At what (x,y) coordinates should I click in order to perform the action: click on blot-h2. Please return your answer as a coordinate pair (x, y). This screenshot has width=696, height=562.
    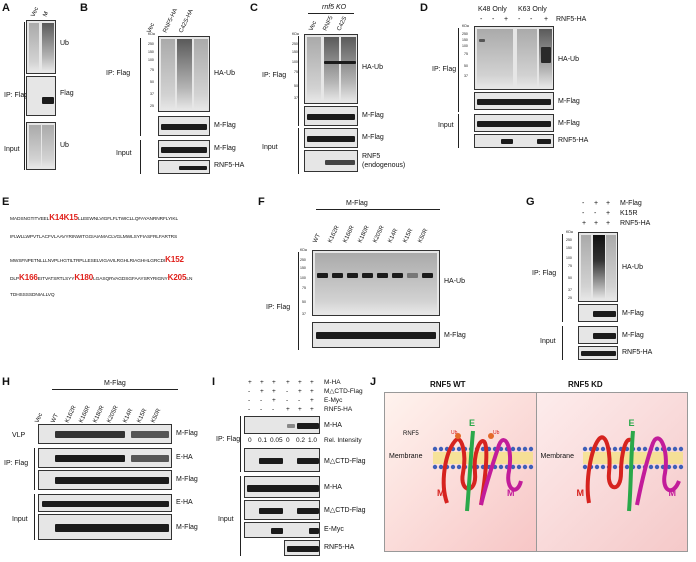
    Looking at the image, I should click on (105, 458).